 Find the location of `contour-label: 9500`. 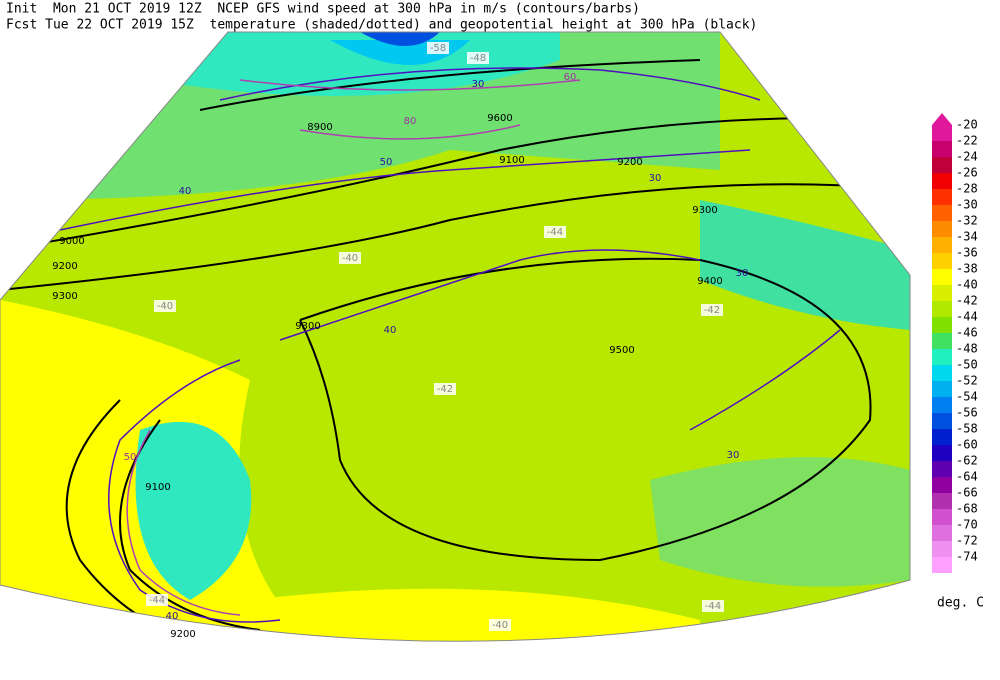

contour-label: 9500 is located at coordinates (621, 350).